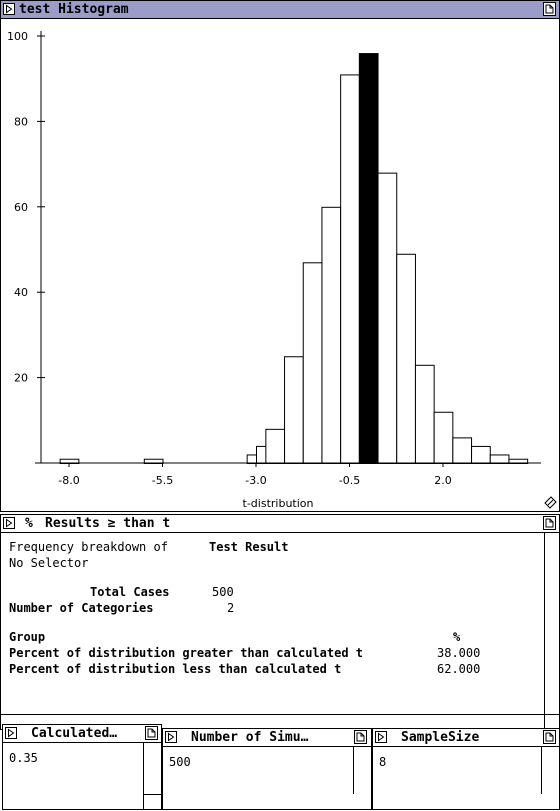 This screenshot has height=811, width=560. Describe the element at coordinates (459, 653) in the screenshot. I see `result-row-value: 38.000` at that location.